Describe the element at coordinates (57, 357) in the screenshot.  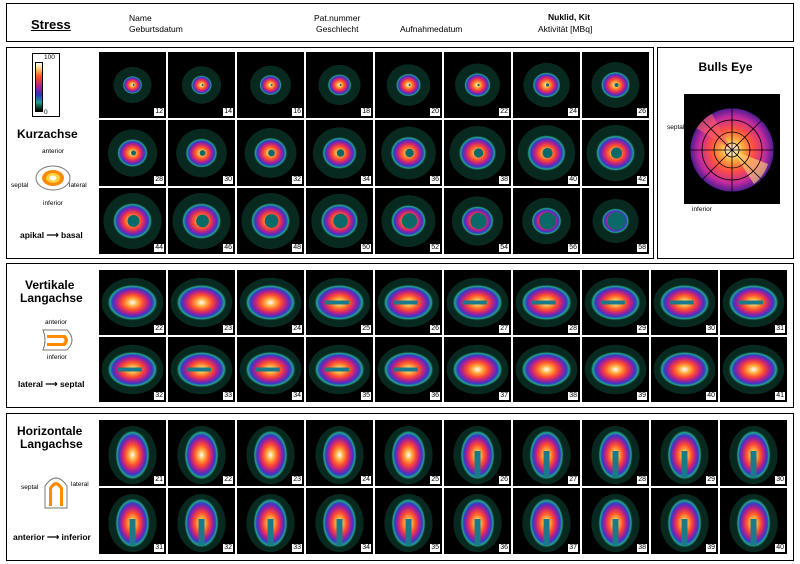
I see `vla-orient-inferior: inferior` at that location.